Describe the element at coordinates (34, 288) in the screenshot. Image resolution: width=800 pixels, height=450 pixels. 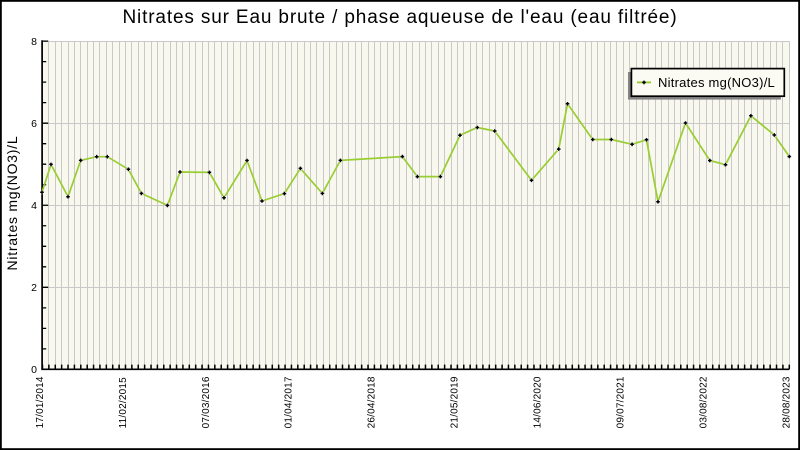
I see `svg-text: 2` at that location.